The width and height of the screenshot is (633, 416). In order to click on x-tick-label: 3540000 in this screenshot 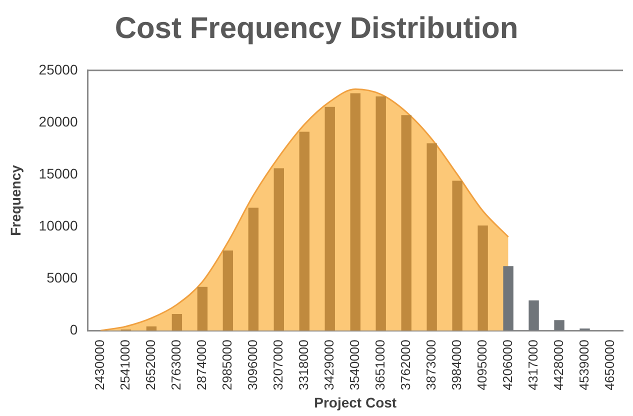, I will do `click(354, 365)`.